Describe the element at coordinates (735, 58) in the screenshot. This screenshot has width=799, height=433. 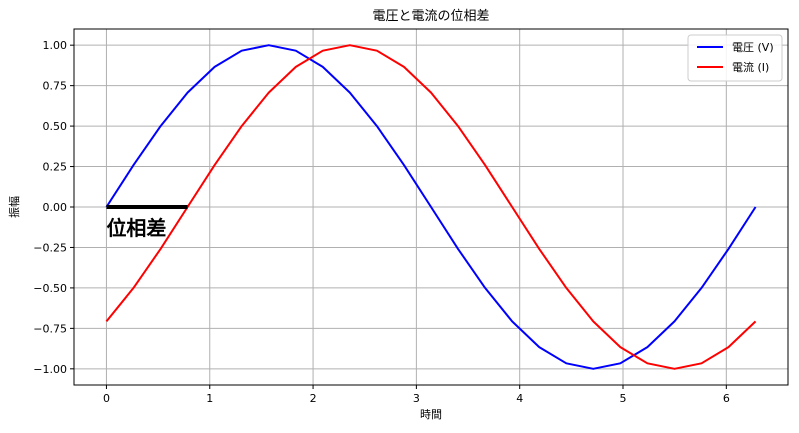
I see `legend: 電圧 (V) 電流 (I)` at that location.